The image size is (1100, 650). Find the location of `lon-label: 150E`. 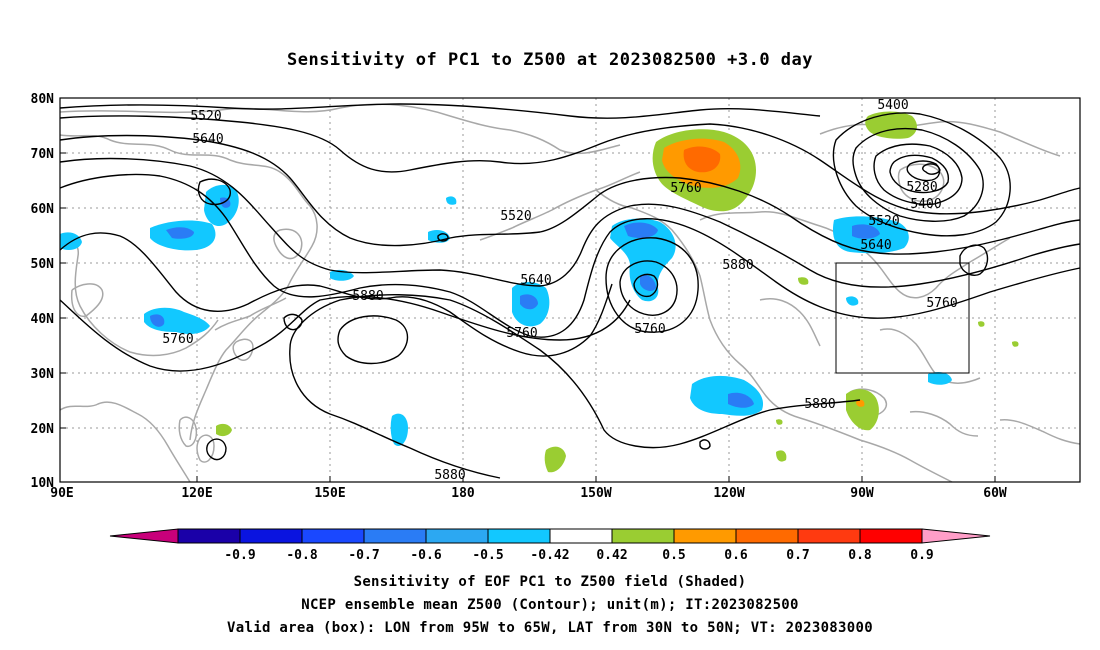

lon-label: 150E is located at coordinates (329, 493).